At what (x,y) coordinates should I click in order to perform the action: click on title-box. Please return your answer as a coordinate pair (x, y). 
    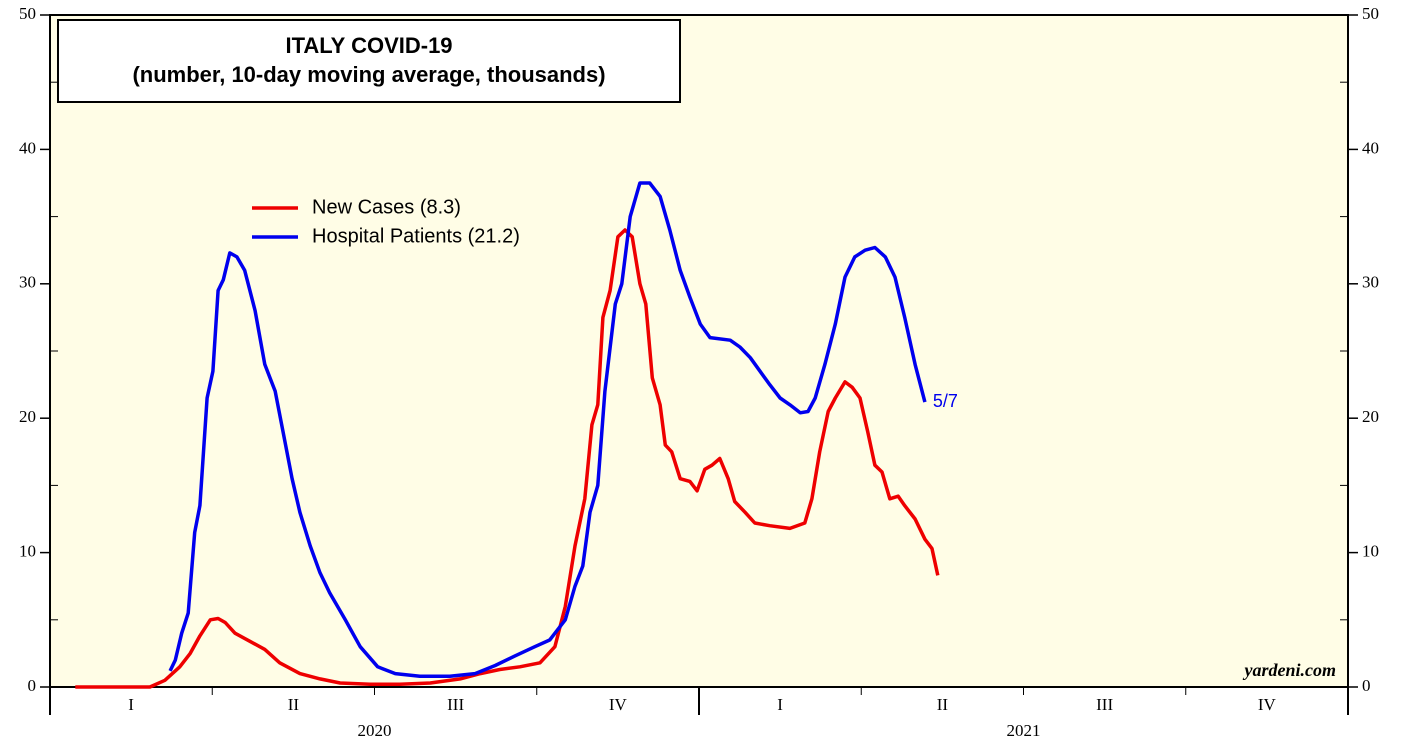
    Looking at the image, I should click on (369, 61).